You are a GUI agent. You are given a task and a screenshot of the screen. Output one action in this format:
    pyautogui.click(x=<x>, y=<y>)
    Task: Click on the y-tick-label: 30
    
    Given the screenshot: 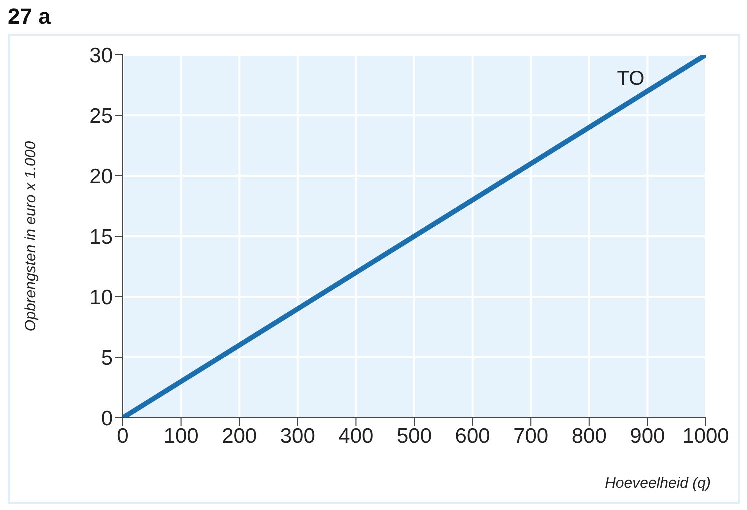 What is the action you would take?
    pyautogui.click(x=101, y=56)
    